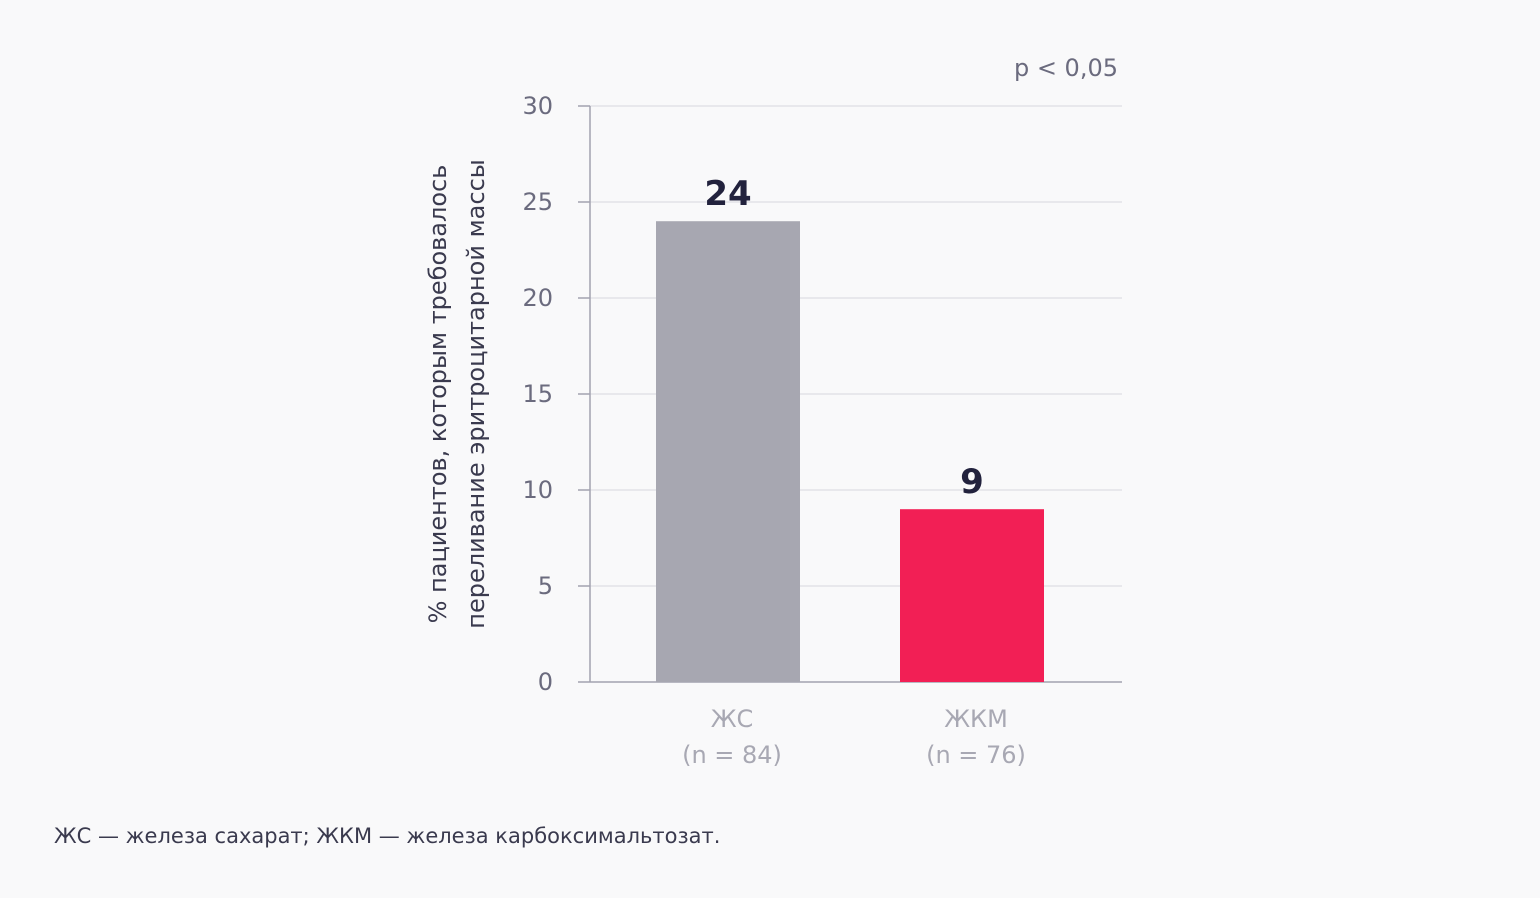  I want to click on y-axis-label-line: % пациентов, которым требовалось, so click(438, 394).